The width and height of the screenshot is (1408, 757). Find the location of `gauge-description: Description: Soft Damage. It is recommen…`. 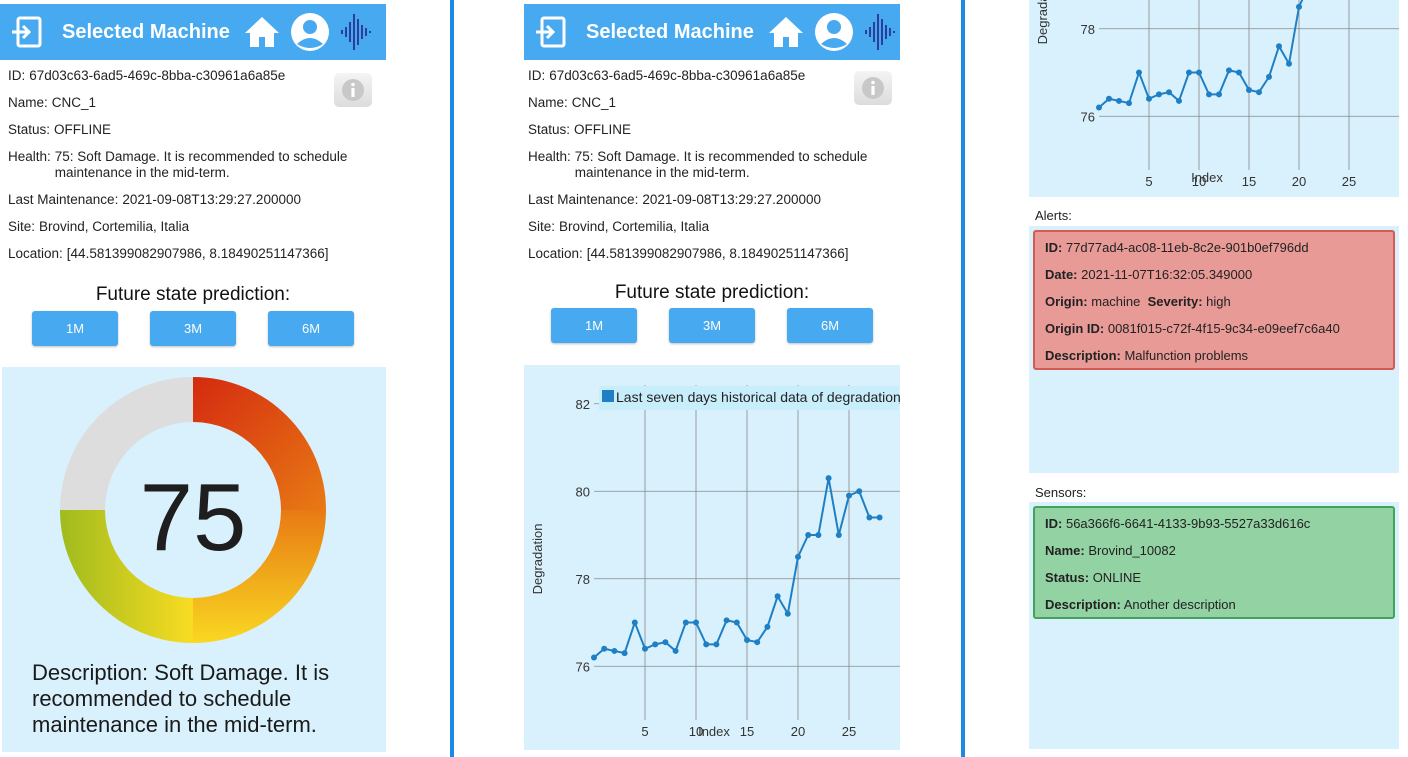

gauge-description: Description: Soft Damage. It is recommen… is located at coordinates (181, 698).